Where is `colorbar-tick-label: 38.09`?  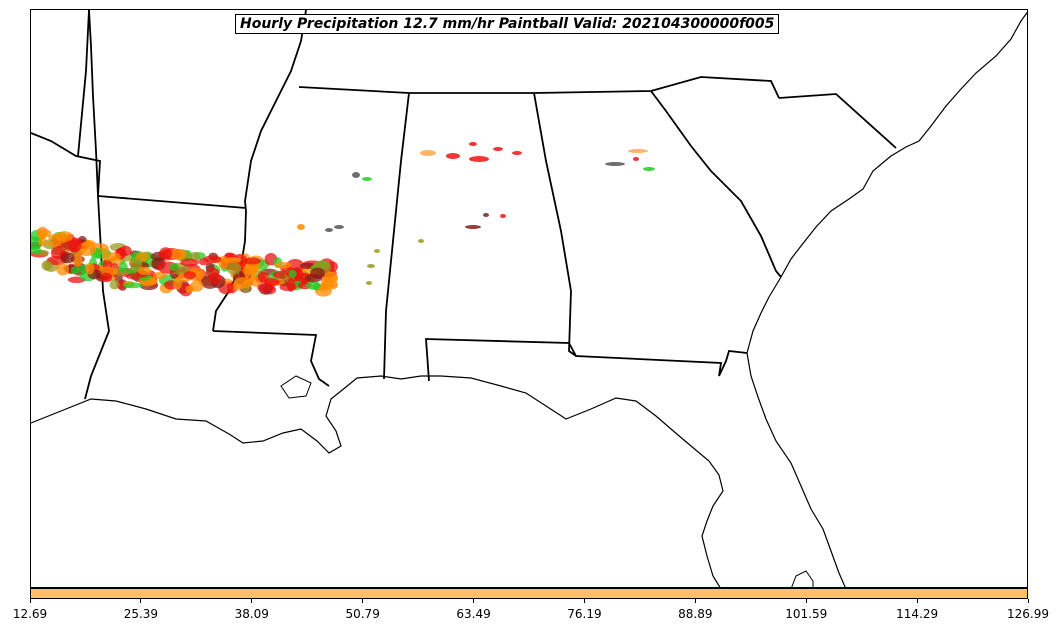 colorbar-tick-label: 38.09 is located at coordinates (251, 614).